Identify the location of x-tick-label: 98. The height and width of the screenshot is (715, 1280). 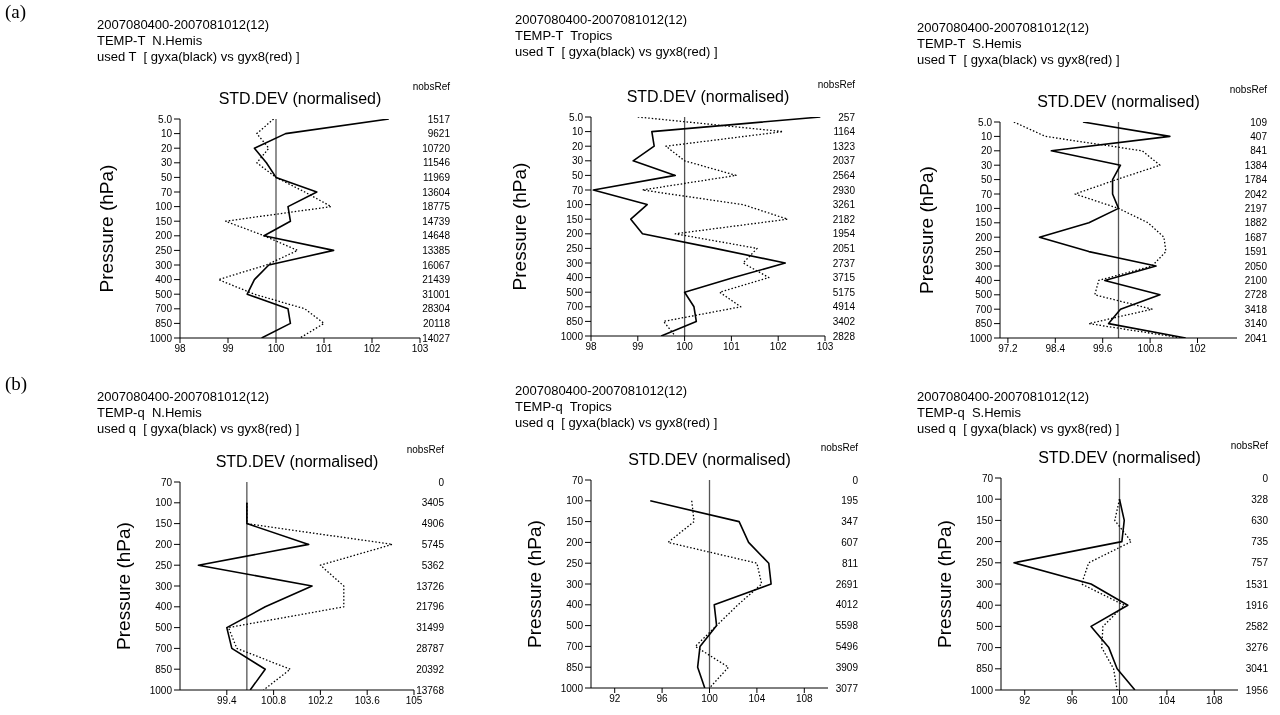
(180, 349).